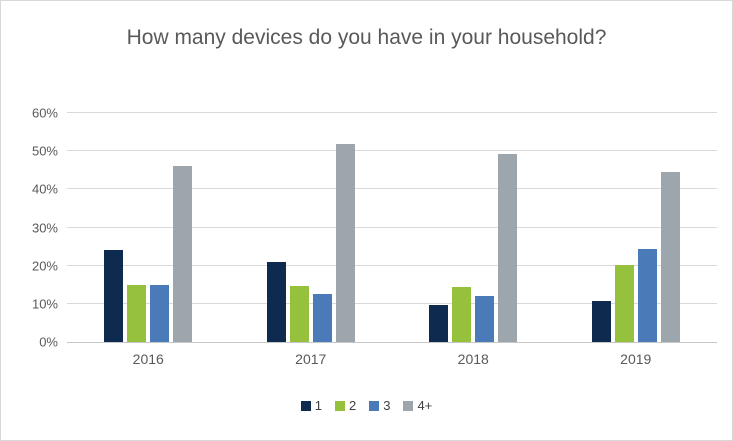 The image size is (733, 441). I want to click on legend-label: 4+, so click(425, 405).